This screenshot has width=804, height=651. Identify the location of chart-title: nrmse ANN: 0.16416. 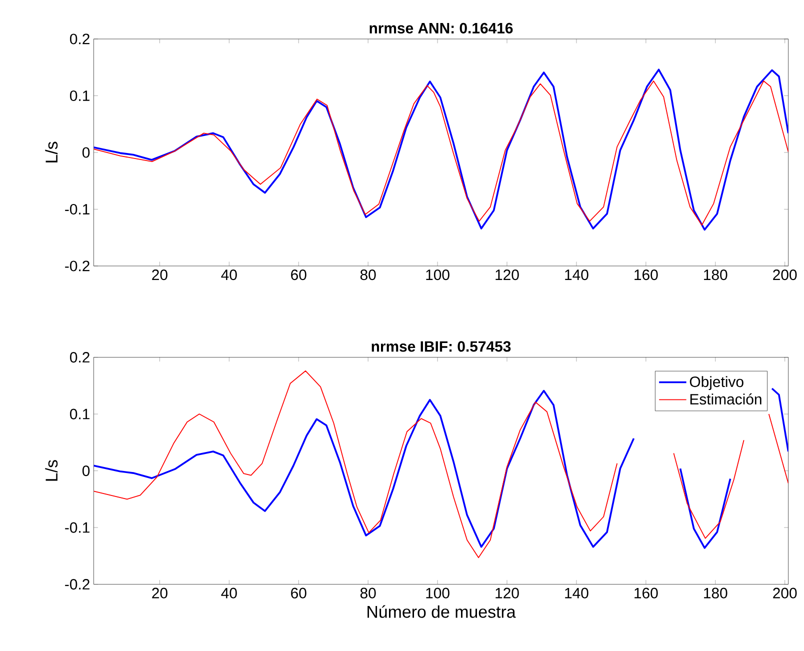
(441, 28).